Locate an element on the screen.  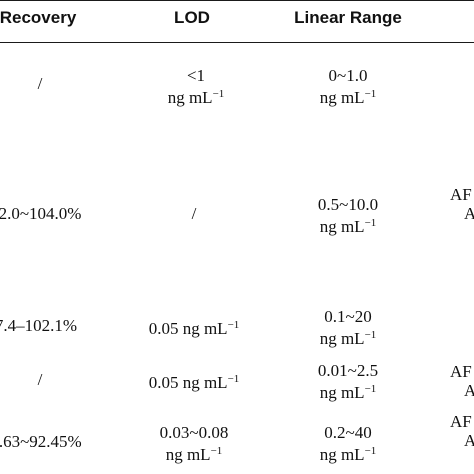
linear-range-cell: 0.1~20 ng mL−1 is located at coordinates (348, 327).